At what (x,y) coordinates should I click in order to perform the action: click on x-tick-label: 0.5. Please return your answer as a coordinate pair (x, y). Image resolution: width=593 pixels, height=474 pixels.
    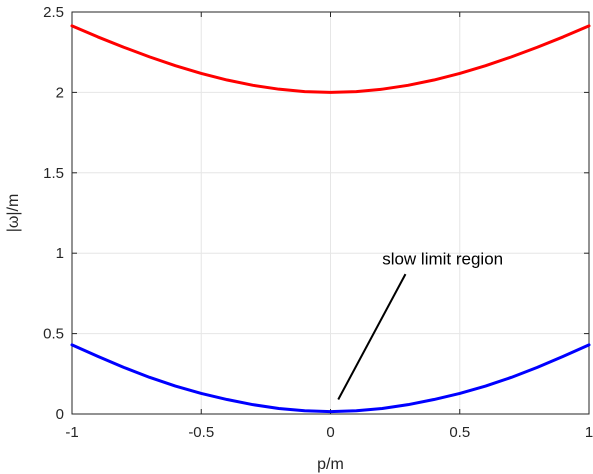
    Looking at the image, I should click on (459, 432).